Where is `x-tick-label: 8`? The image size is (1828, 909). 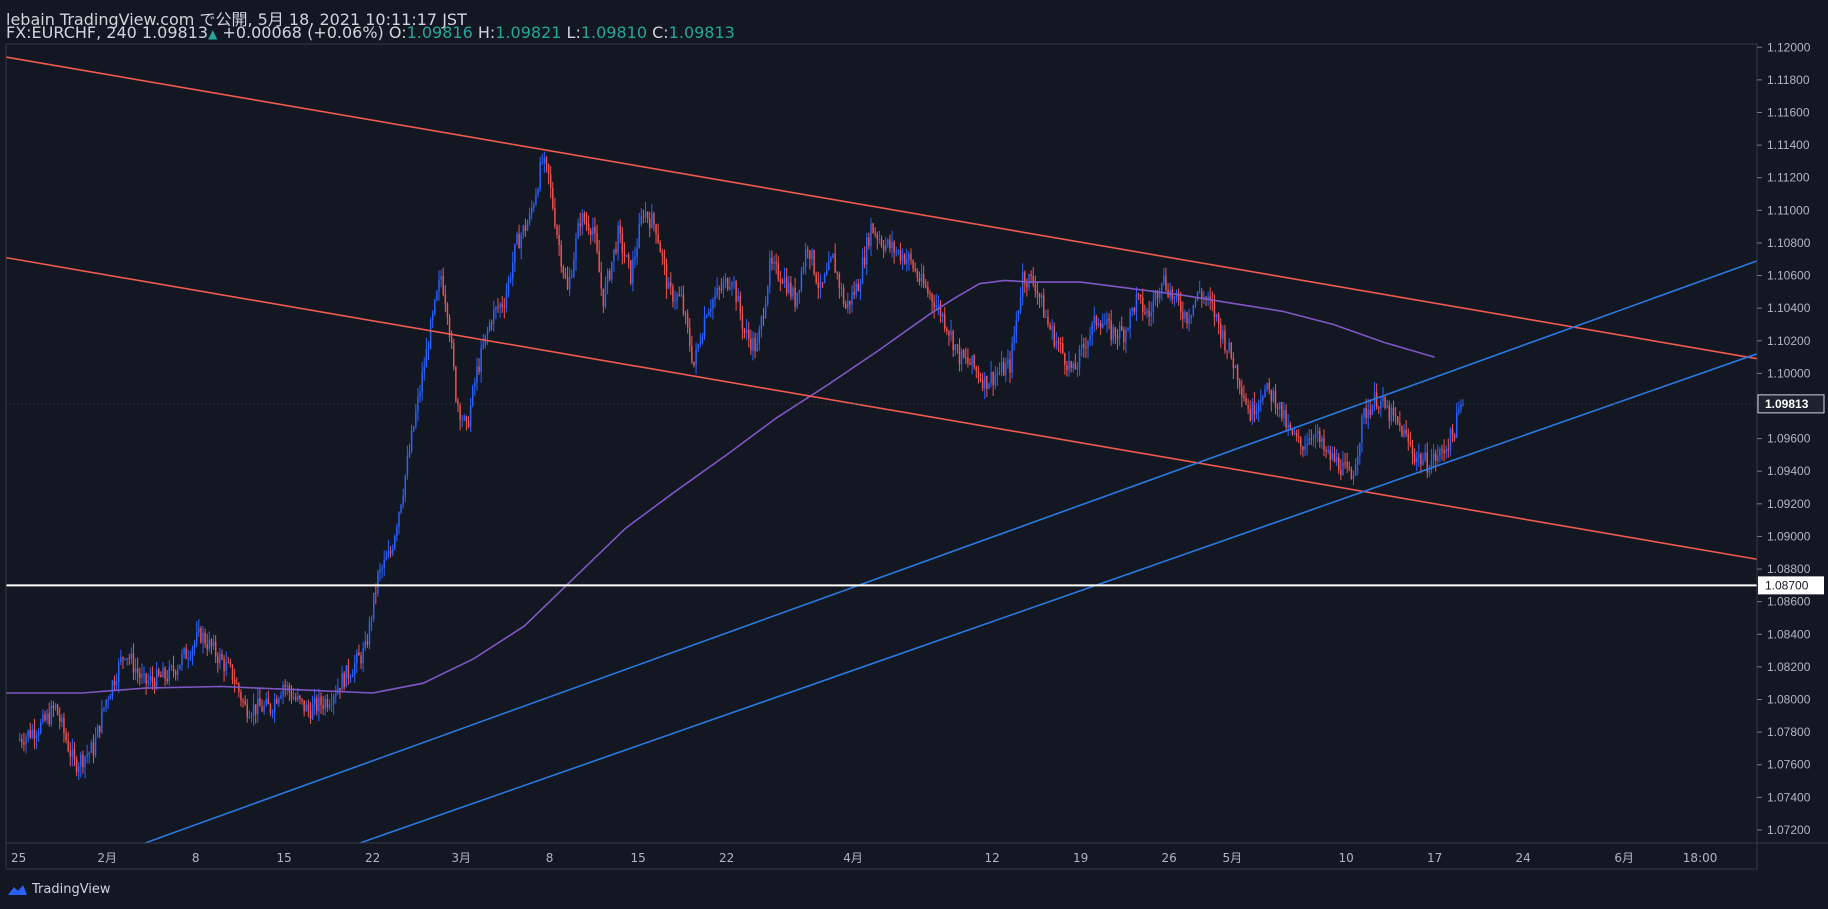 x-tick-label: 8 is located at coordinates (550, 858).